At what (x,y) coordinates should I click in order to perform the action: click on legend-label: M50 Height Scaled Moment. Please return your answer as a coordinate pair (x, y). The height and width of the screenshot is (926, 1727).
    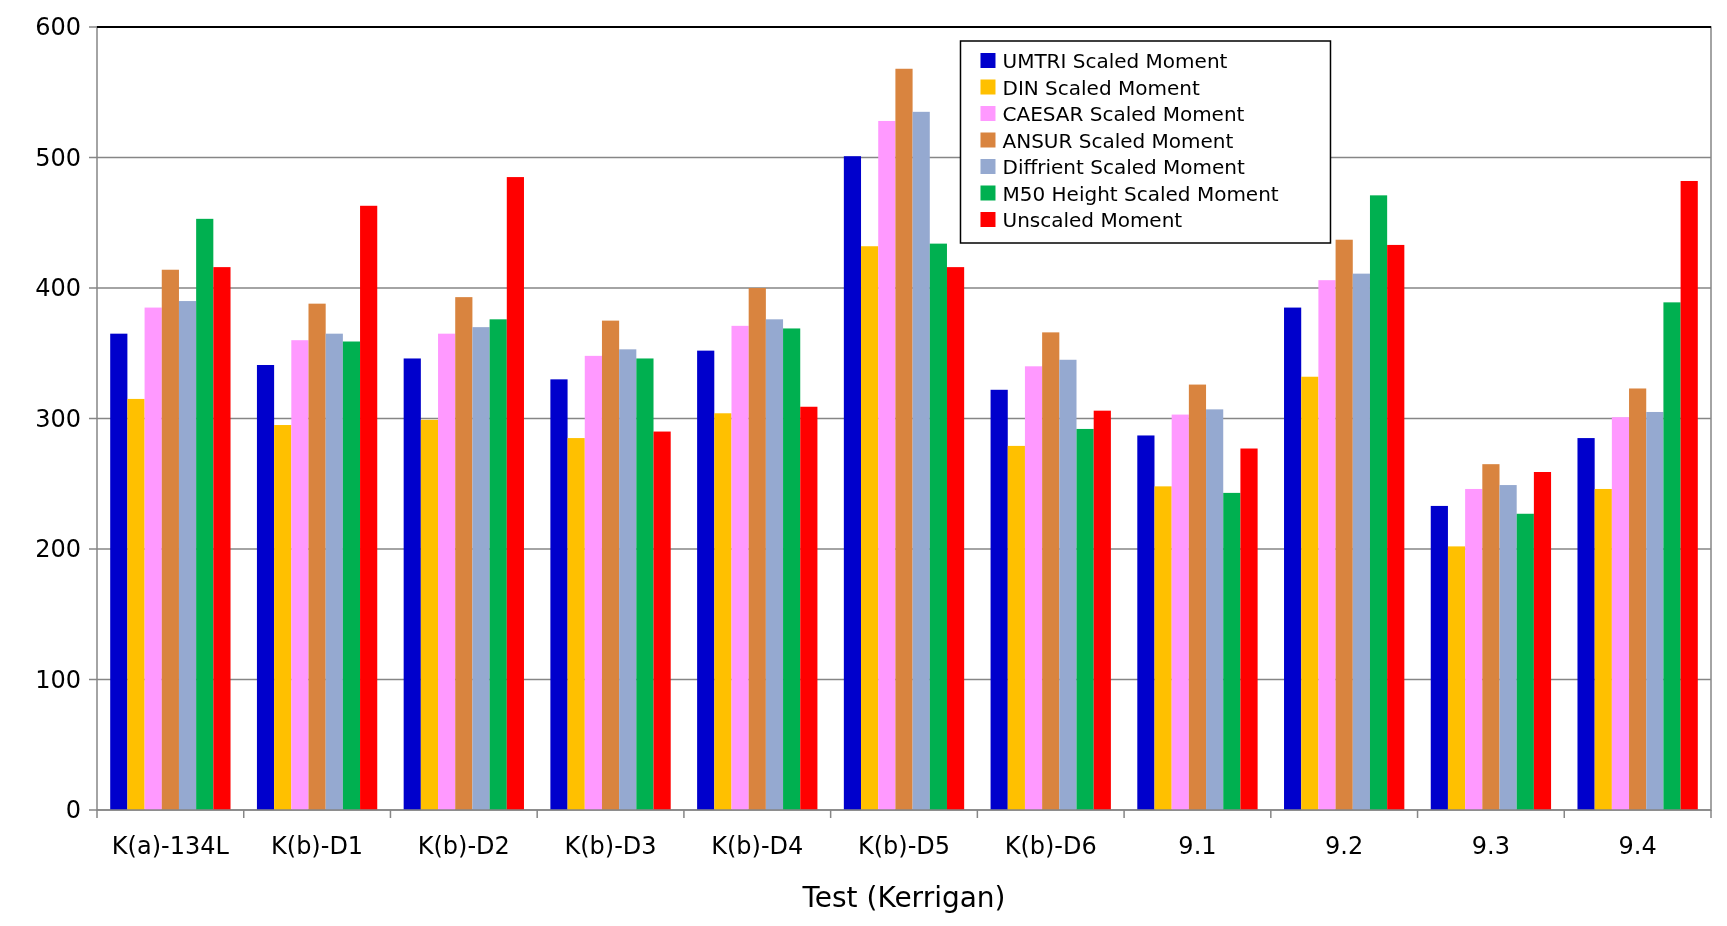
    Looking at the image, I should click on (1140, 193).